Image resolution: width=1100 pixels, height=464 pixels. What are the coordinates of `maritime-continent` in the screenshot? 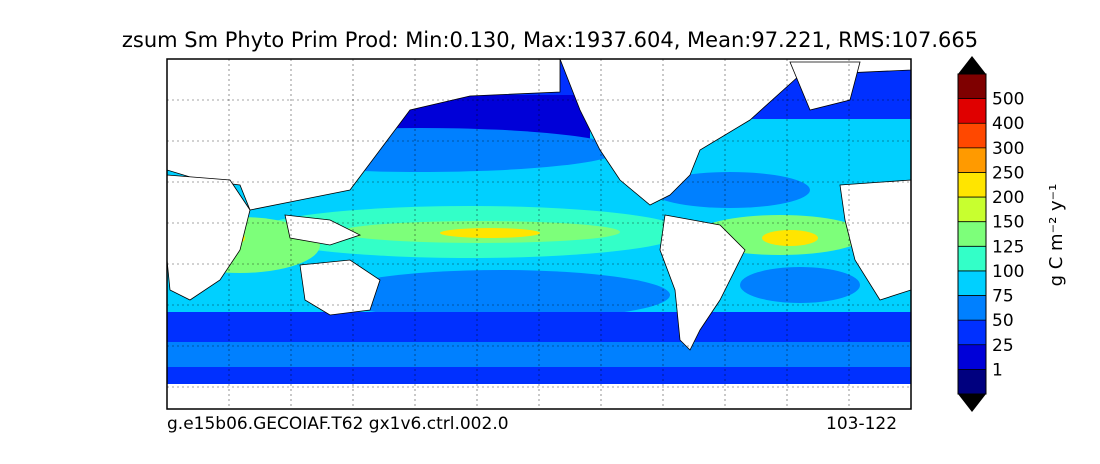 It's located at (323, 230).